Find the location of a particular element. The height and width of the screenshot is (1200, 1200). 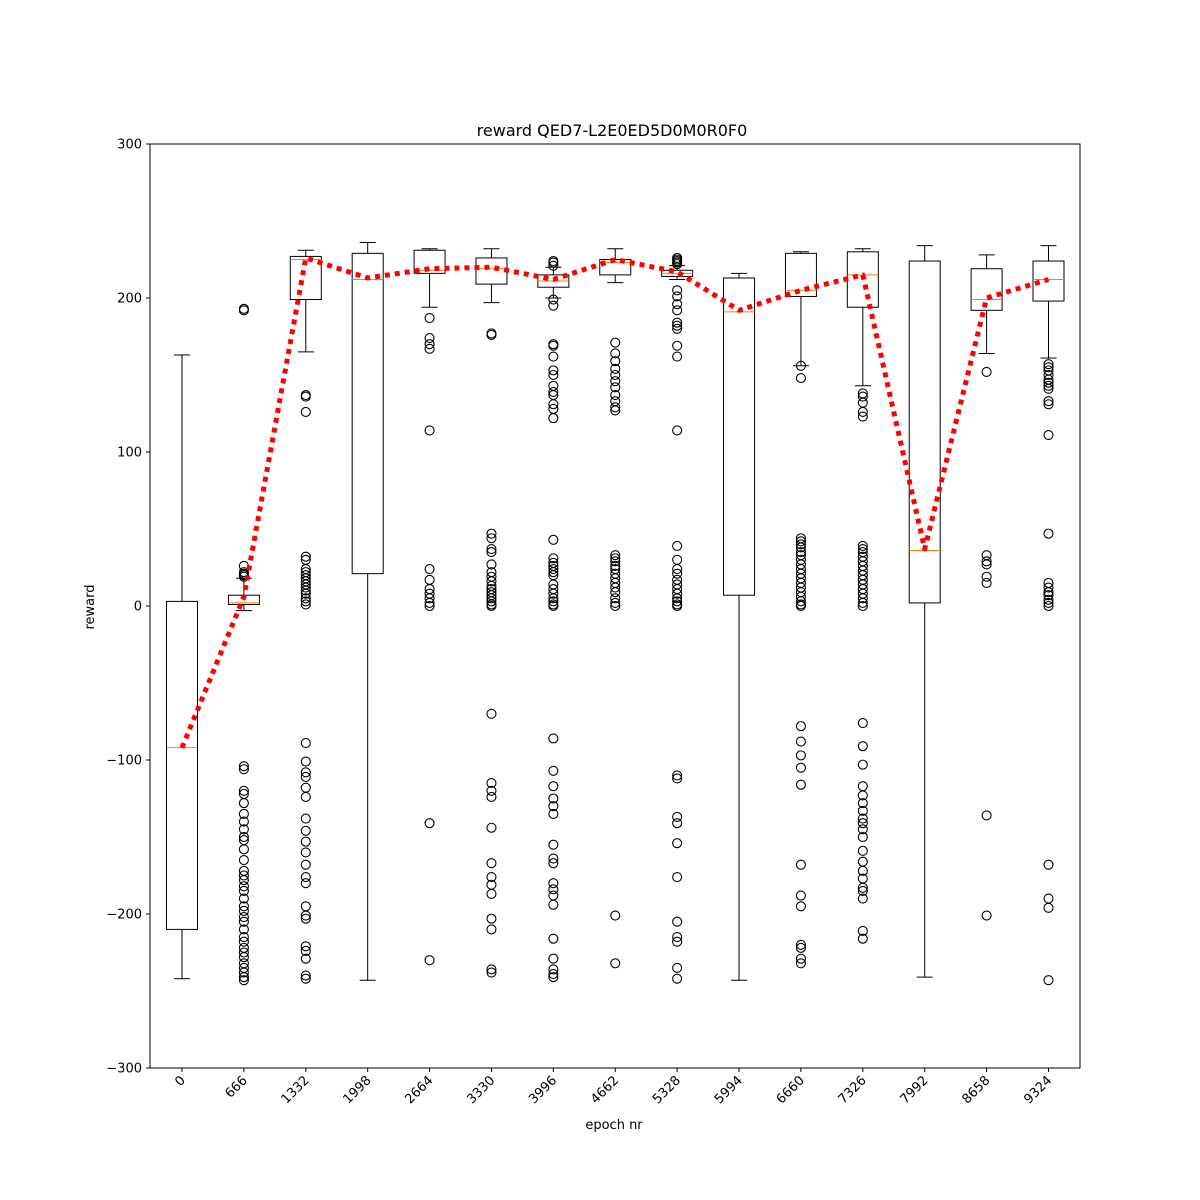

y-tick-label: −300 is located at coordinates (124, 1069).